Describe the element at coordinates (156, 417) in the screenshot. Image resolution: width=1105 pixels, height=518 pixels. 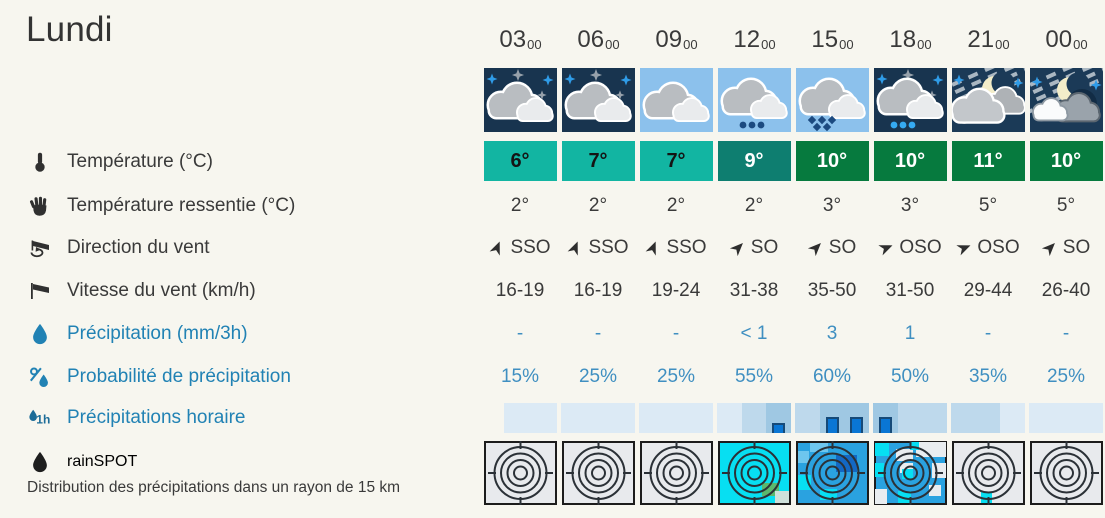
I see `row-label-text: Précipitations horaire` at that location.